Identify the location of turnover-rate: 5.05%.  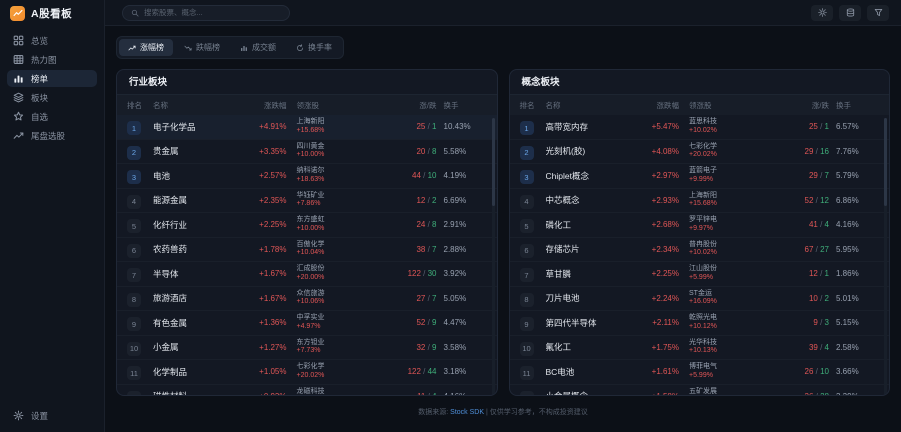
(455, 298).